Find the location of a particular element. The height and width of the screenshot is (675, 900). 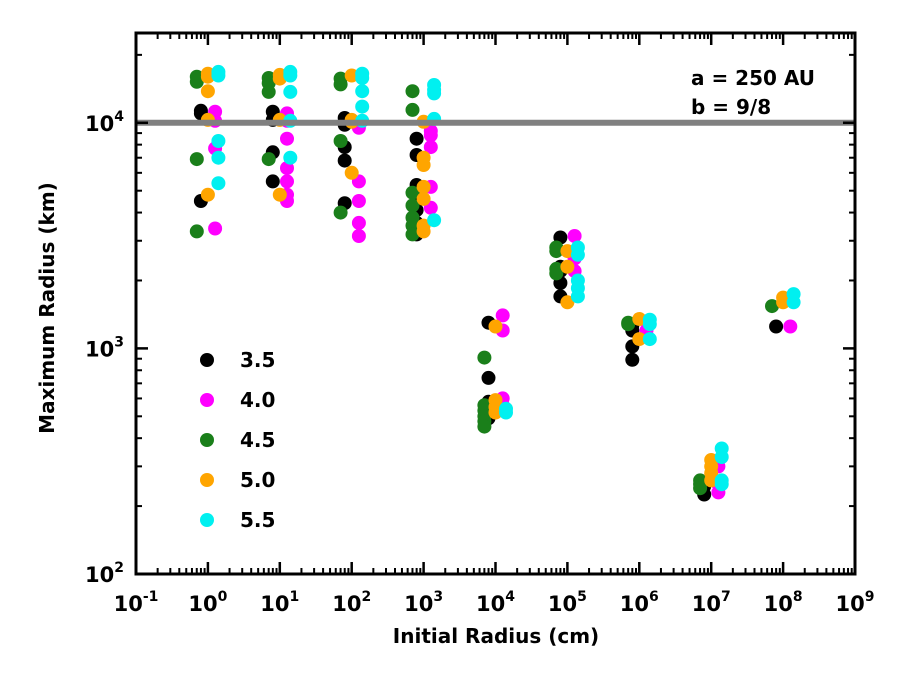

x-tick-label: 10⁰ is located at coordinates (207, 602).